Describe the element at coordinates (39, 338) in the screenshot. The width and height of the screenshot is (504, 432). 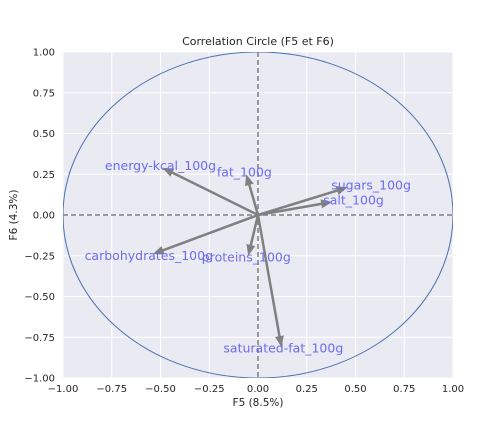
I see `y-tick-label: −0.75` at that location.